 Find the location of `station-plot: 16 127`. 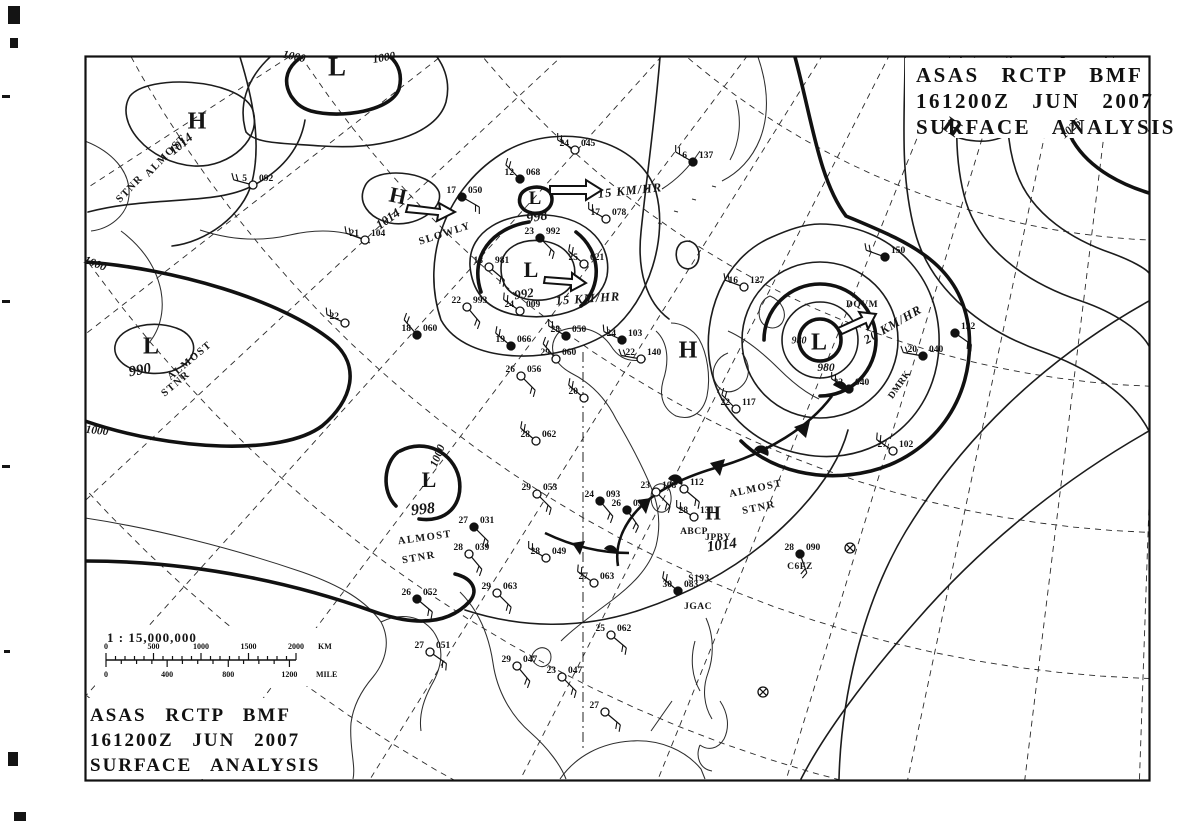

station-plot: 16 127 is located at coordinates (744, 282).